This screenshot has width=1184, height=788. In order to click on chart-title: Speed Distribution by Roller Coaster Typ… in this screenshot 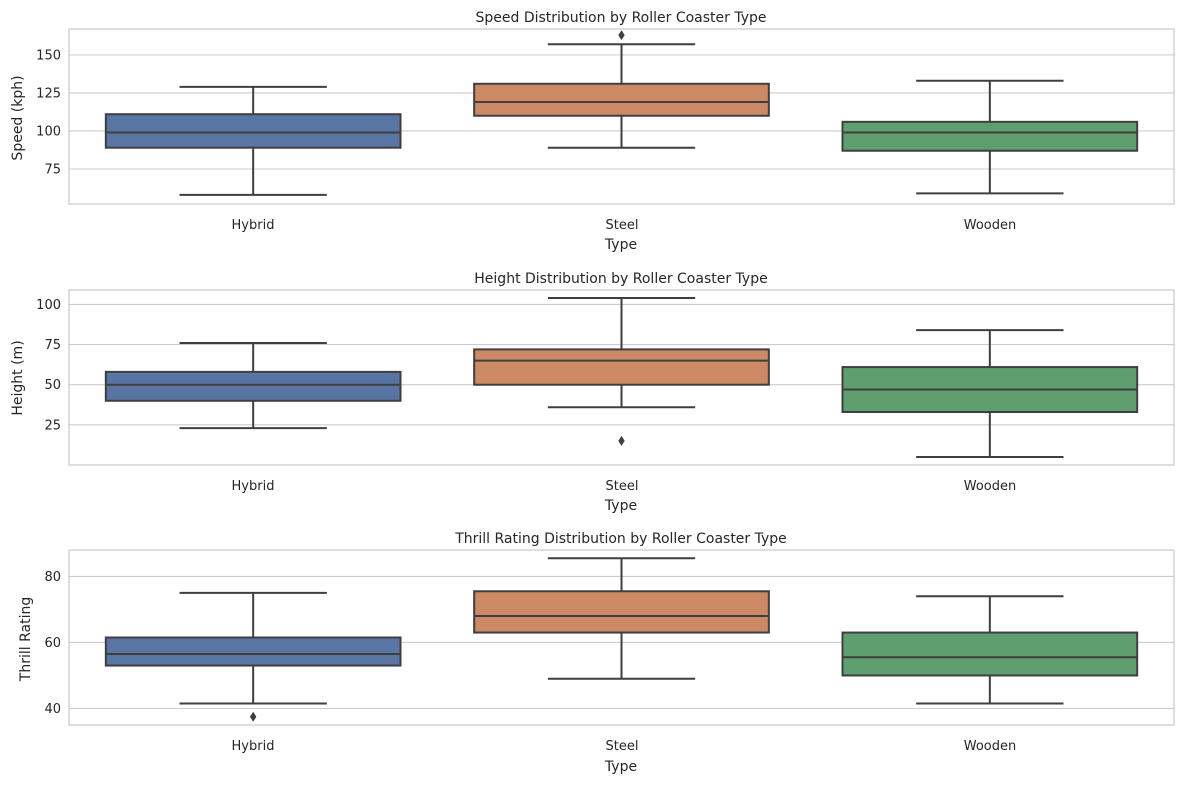, I will do `click(620, 18)`.